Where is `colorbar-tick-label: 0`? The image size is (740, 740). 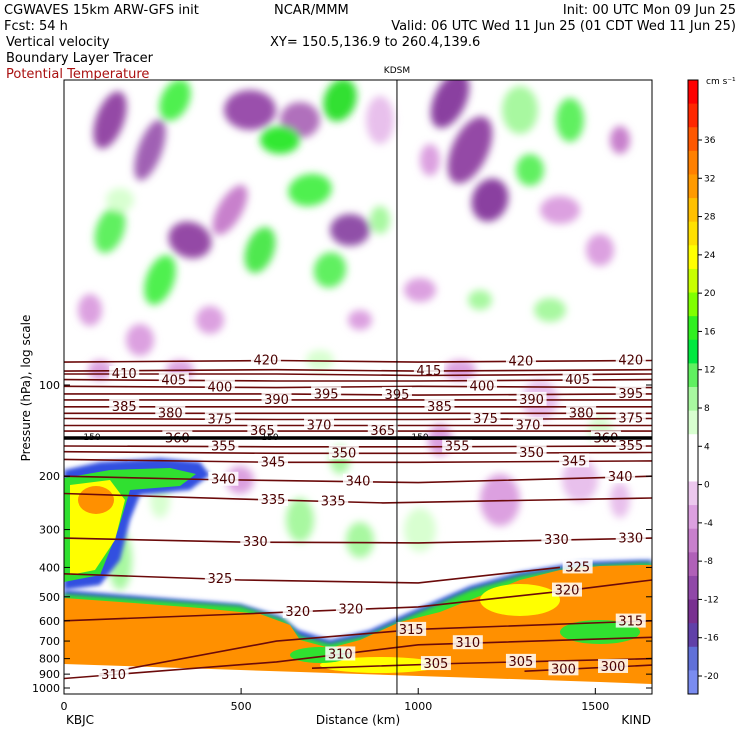 colorbar-tick-label: 0 is located at coordinates (707, 486).